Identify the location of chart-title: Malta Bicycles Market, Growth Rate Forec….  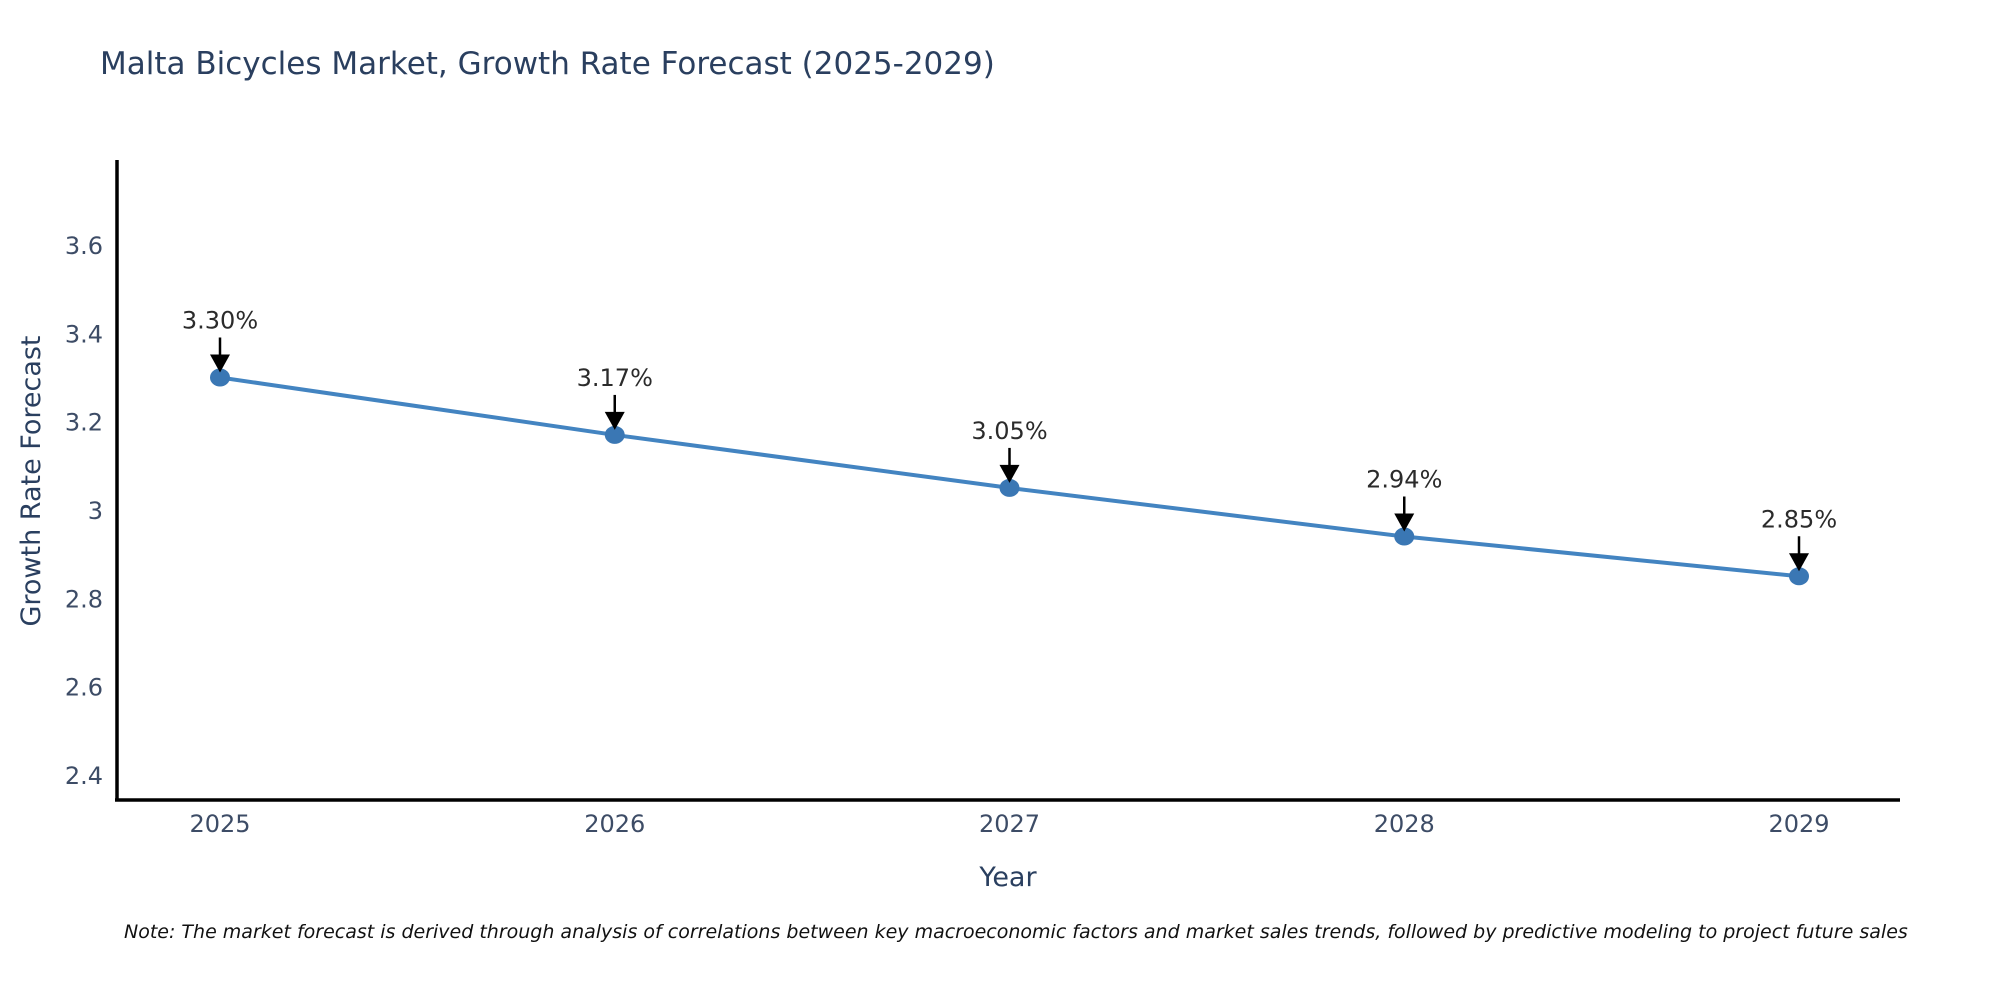
(547, 64).